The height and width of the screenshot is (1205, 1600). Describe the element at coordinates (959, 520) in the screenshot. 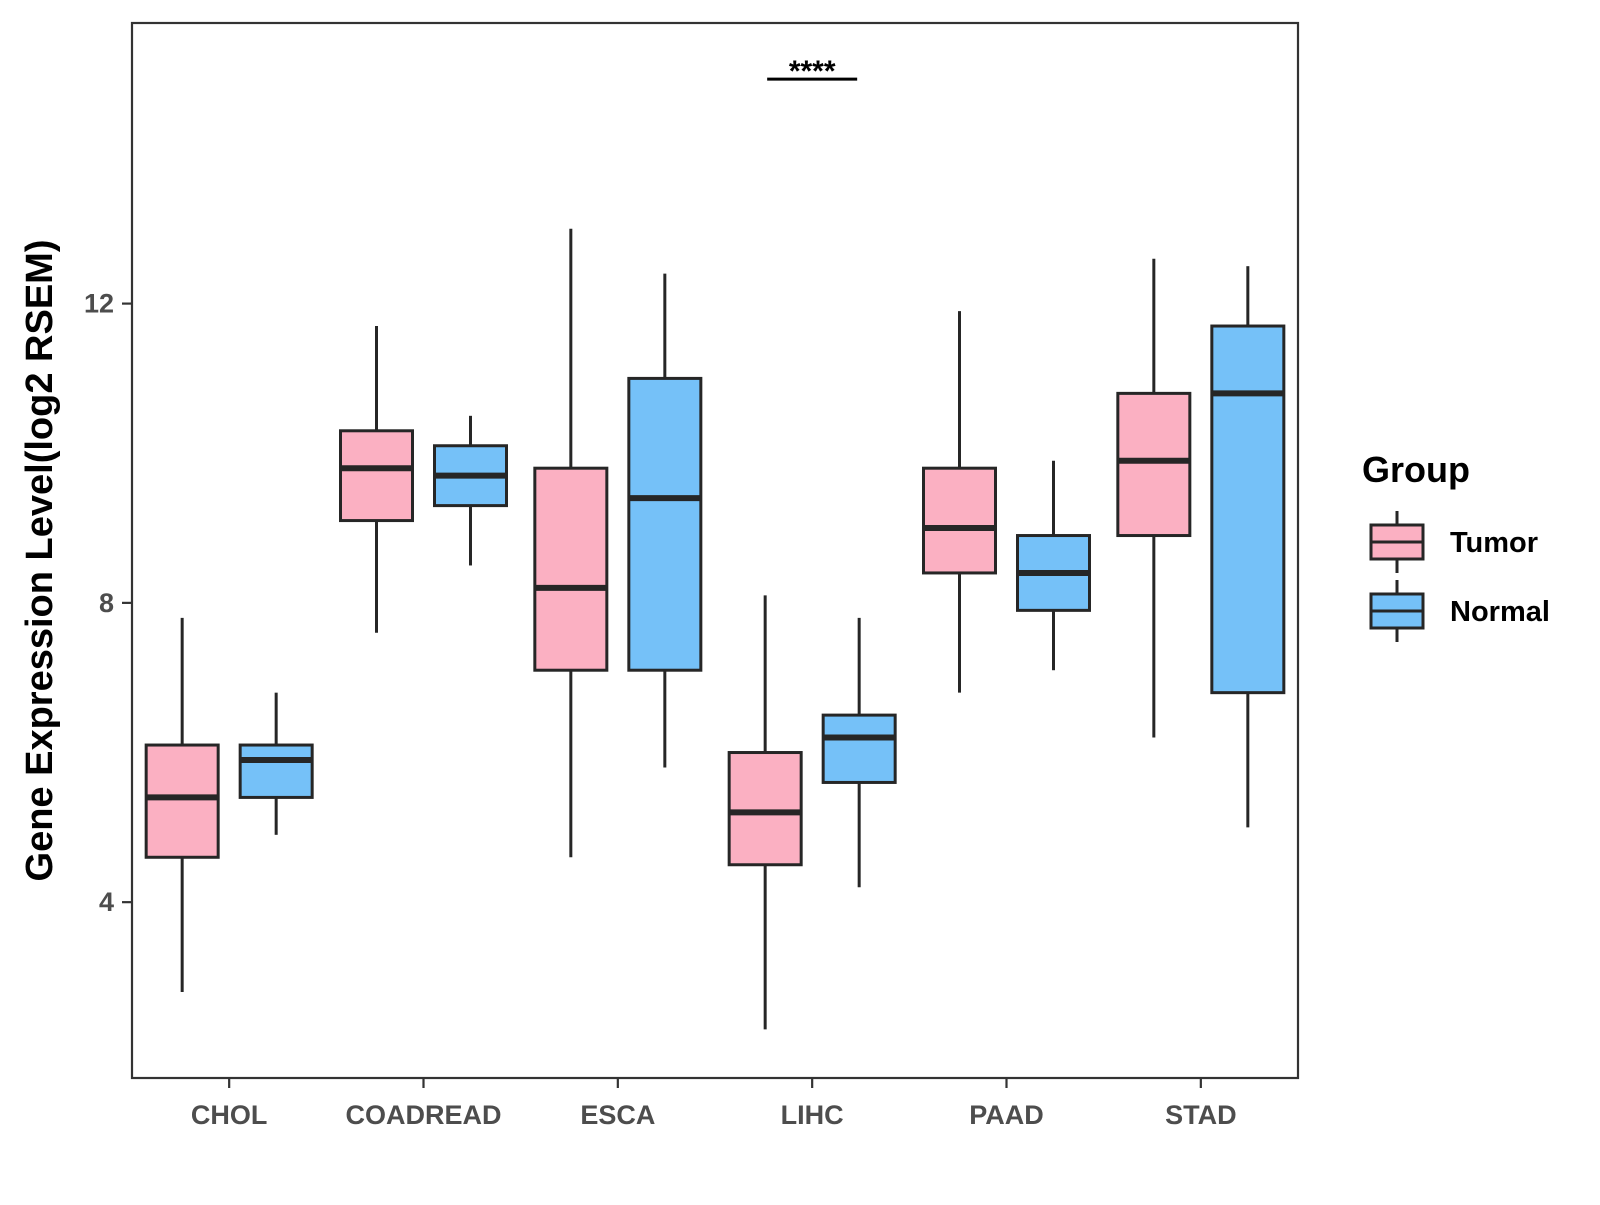

I see `box-tumor-paad` at that location.